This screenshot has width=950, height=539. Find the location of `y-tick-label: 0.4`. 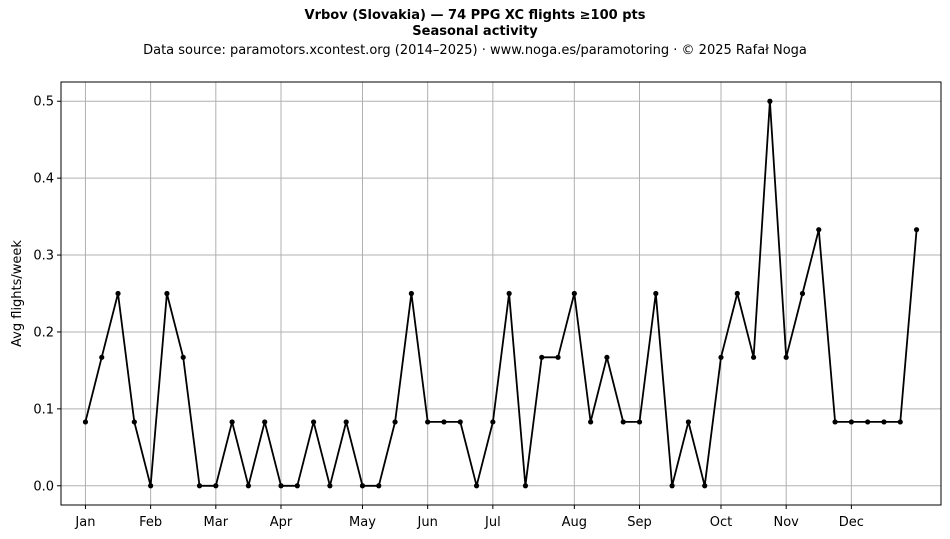

y-tick-label: 0.4 is located at coordinates (43, 179).